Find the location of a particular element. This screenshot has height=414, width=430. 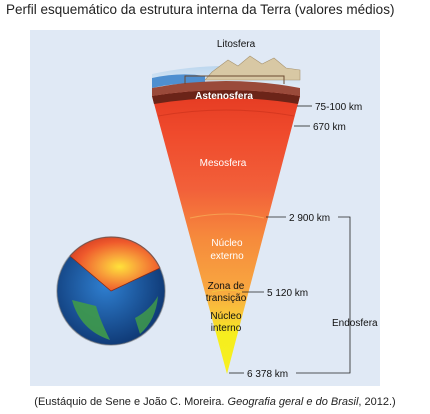

label-nucleo-externo-1: Núcleo is located at coordinates (227, 243).